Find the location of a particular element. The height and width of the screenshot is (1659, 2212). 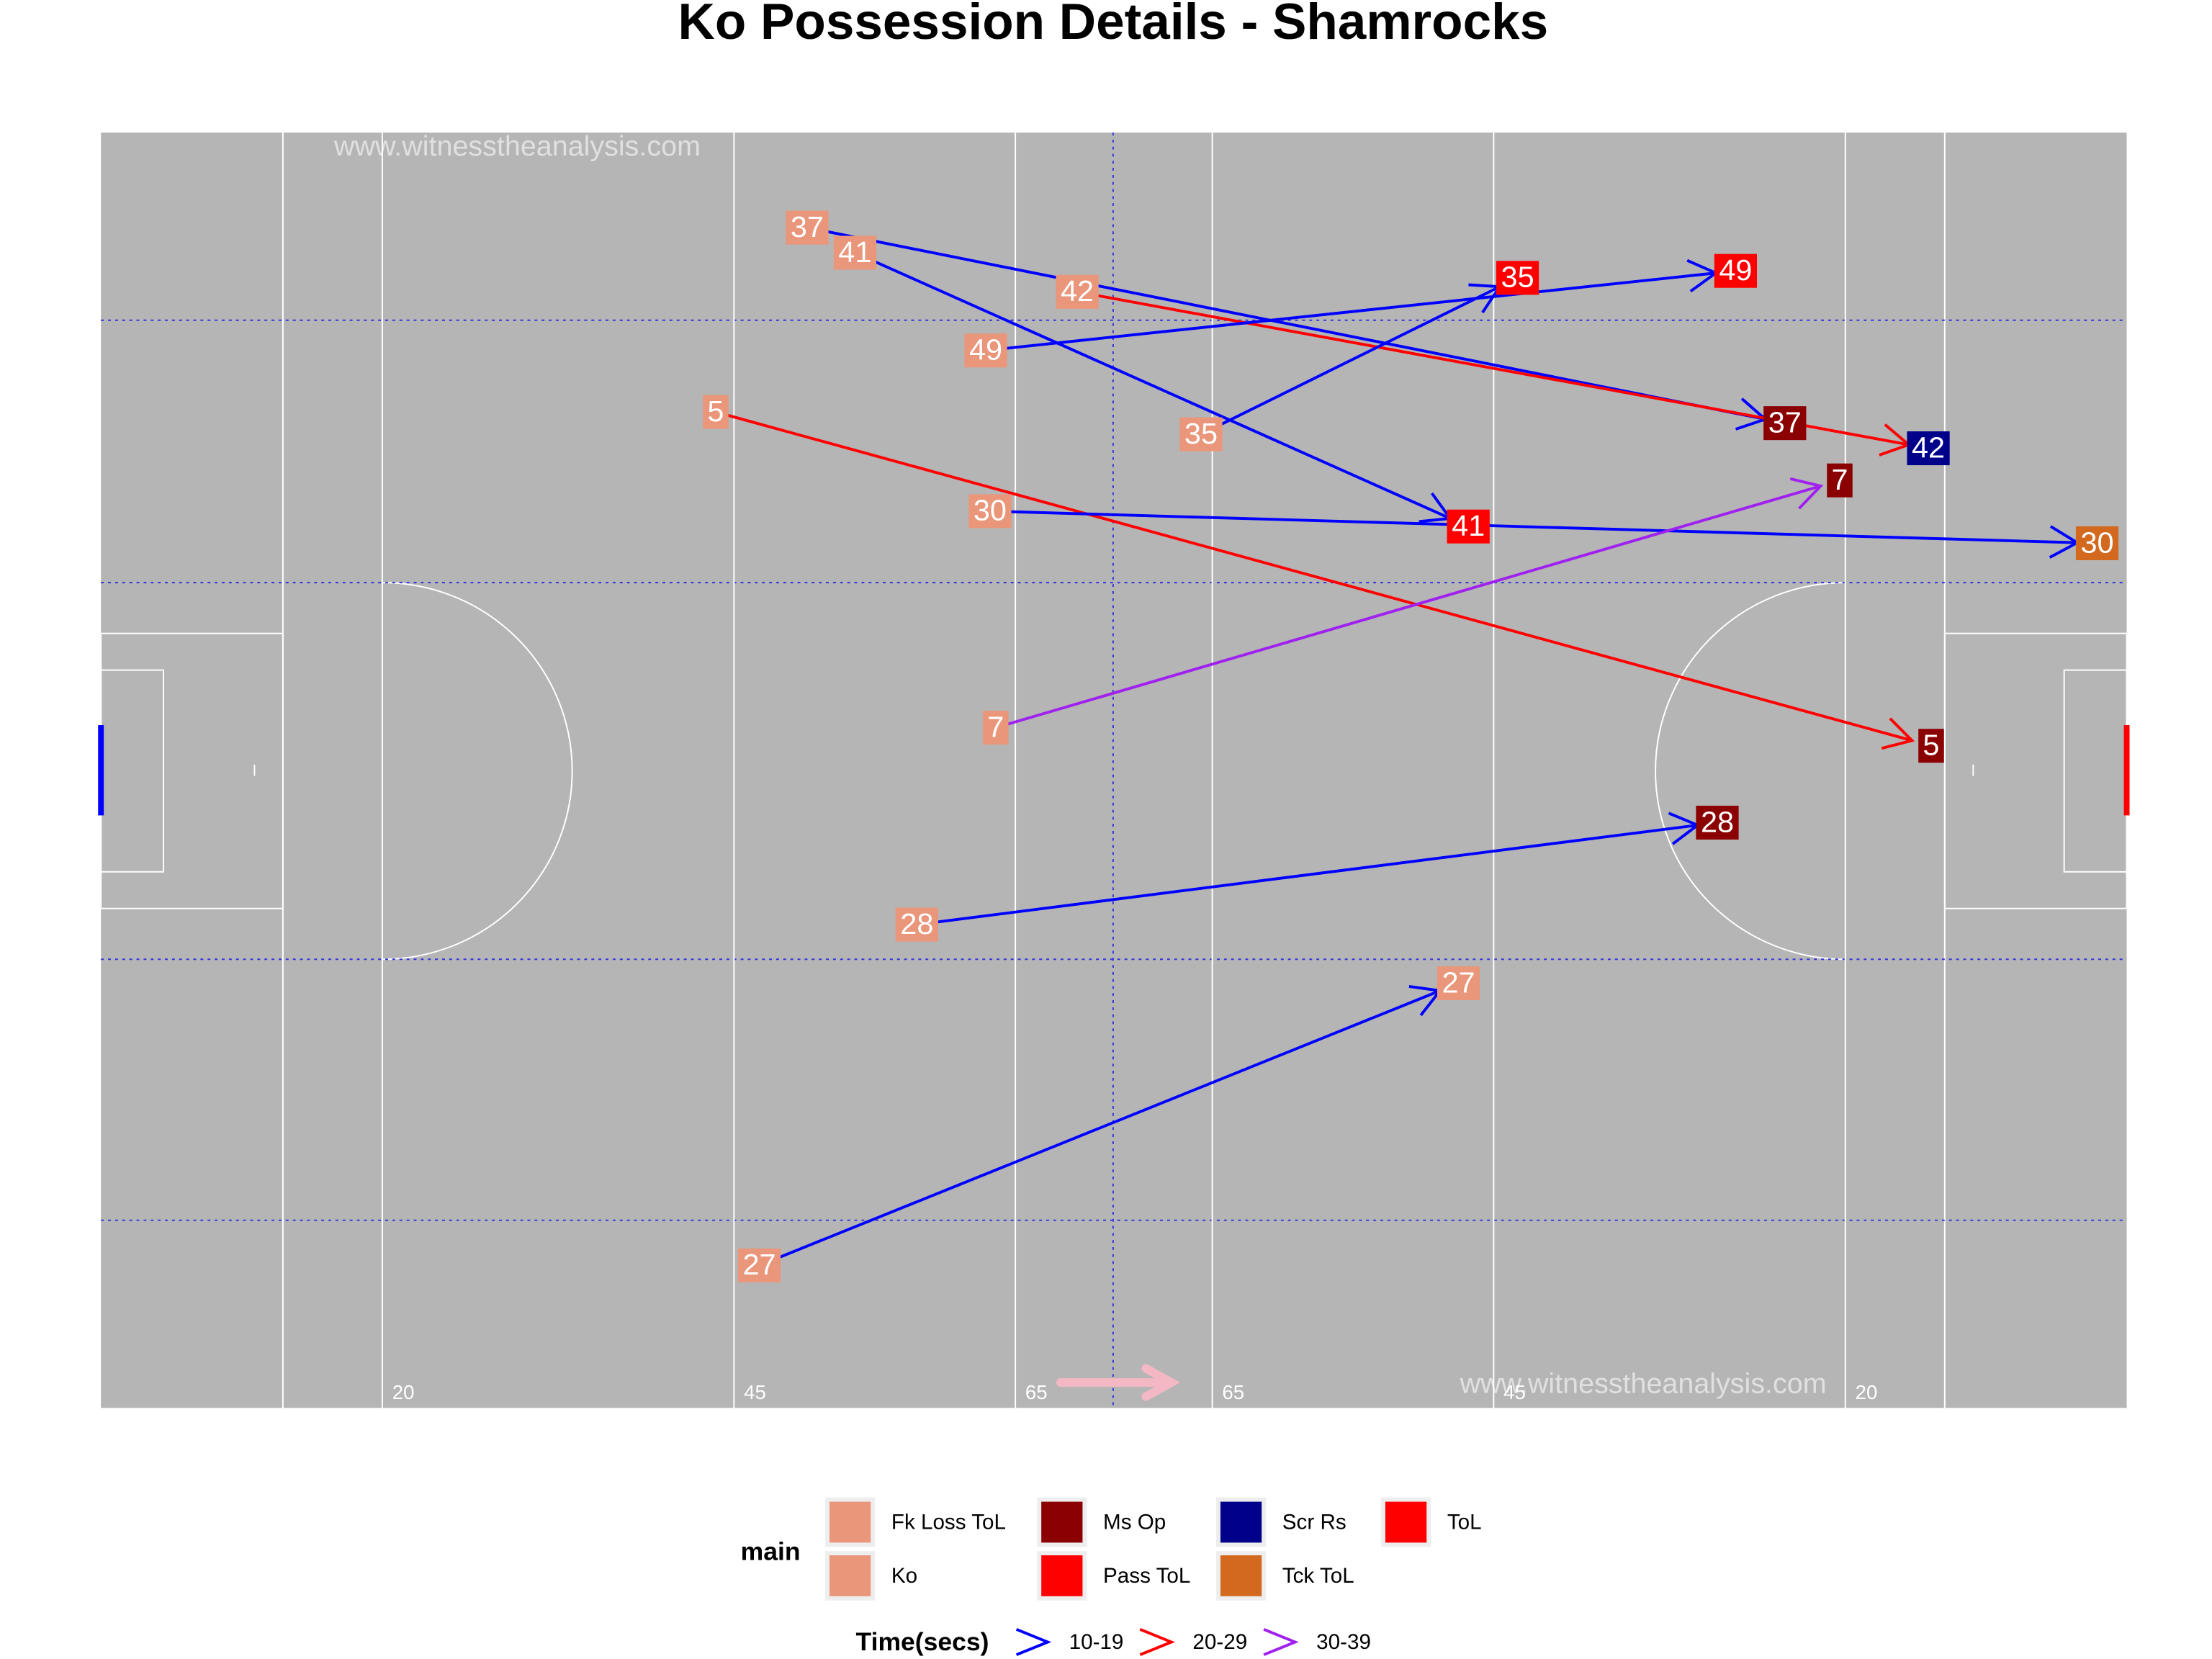

legend-label: Tck ToL is located at coordinates (1318, 1576).